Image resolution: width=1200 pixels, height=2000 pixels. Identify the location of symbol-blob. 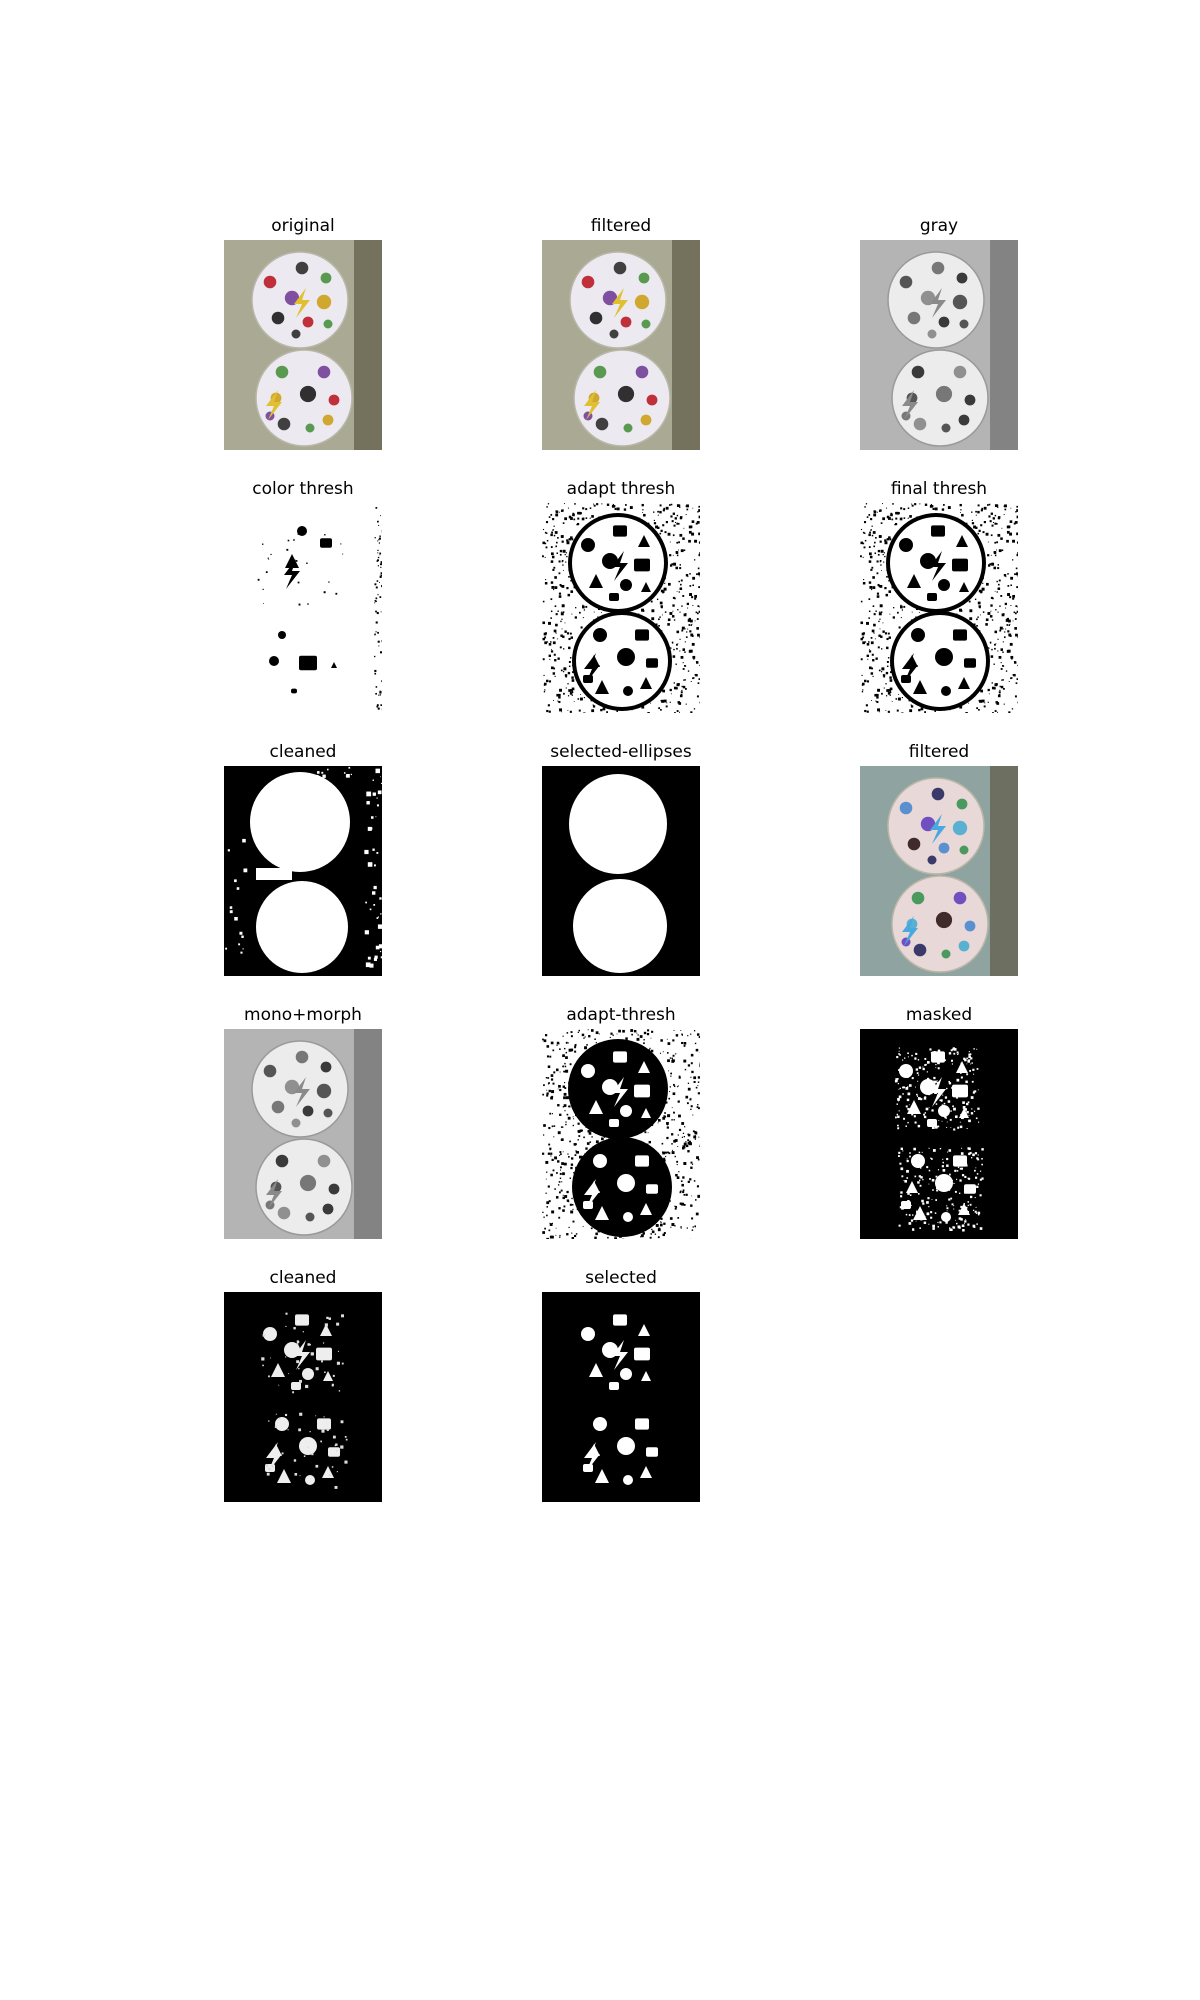
(310, 1480).